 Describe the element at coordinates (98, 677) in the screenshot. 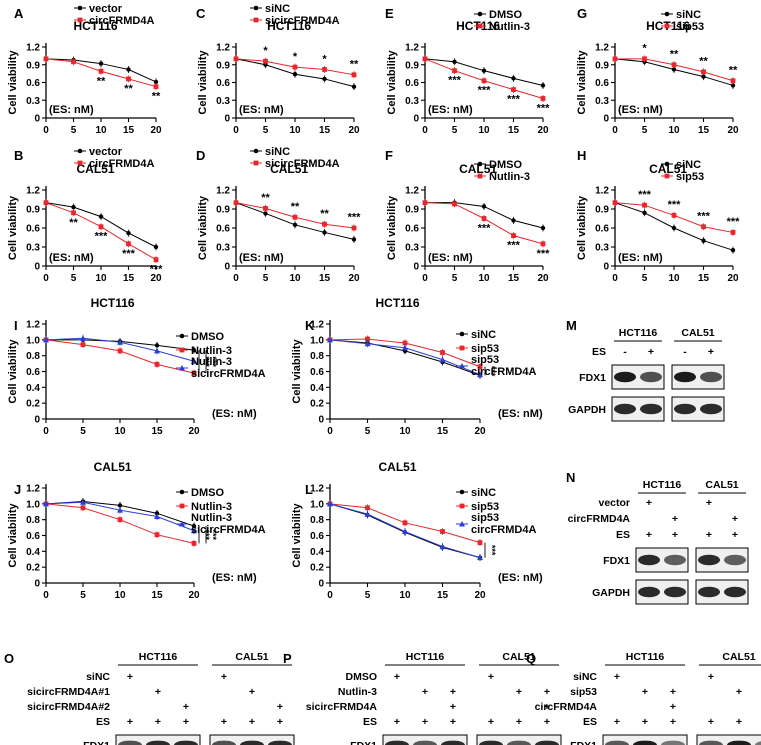

I see `condition-label: siNC` at that location.